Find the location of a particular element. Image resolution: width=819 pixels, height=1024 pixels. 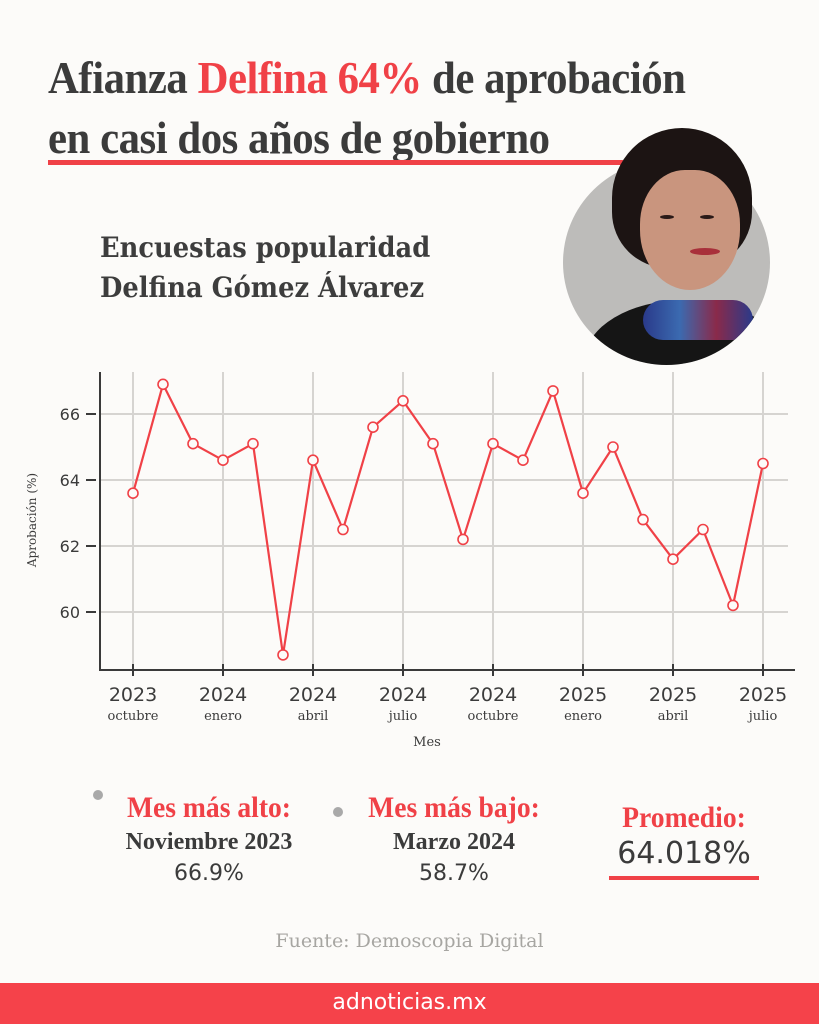

stat-lowest-value: 58.7% is located at coordinates (454, 873).